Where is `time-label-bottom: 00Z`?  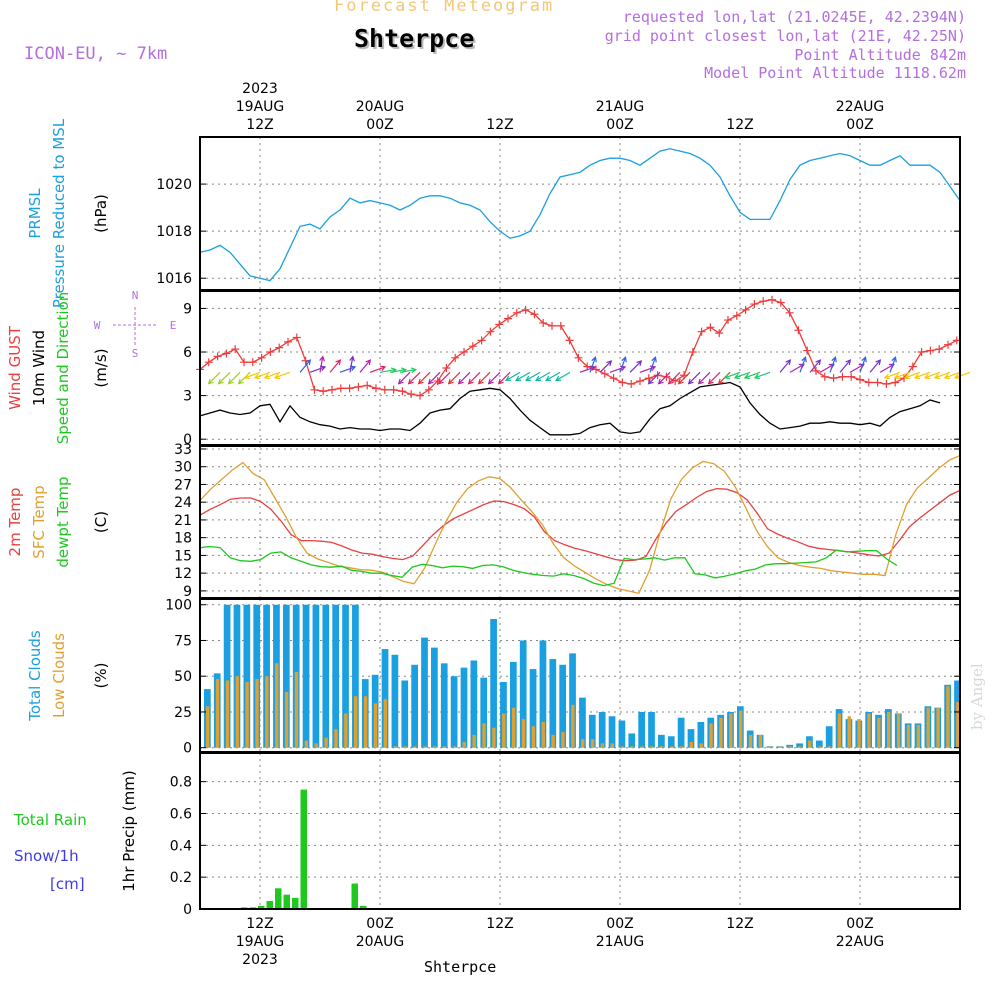
time-label-bottom: 00Z is located at coordinates (619, 924).